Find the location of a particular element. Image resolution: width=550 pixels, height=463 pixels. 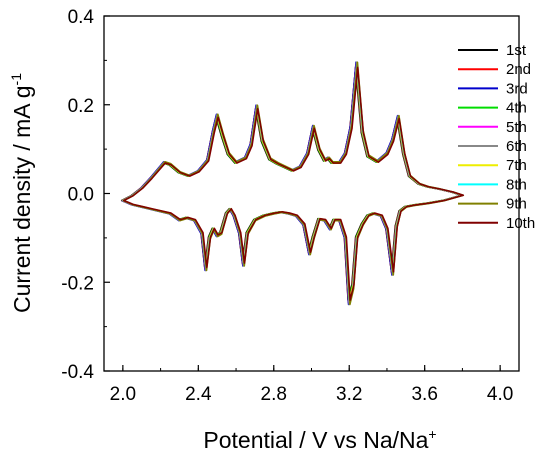

x-axis-title-superscript: + is located at coordinates (432, 434).